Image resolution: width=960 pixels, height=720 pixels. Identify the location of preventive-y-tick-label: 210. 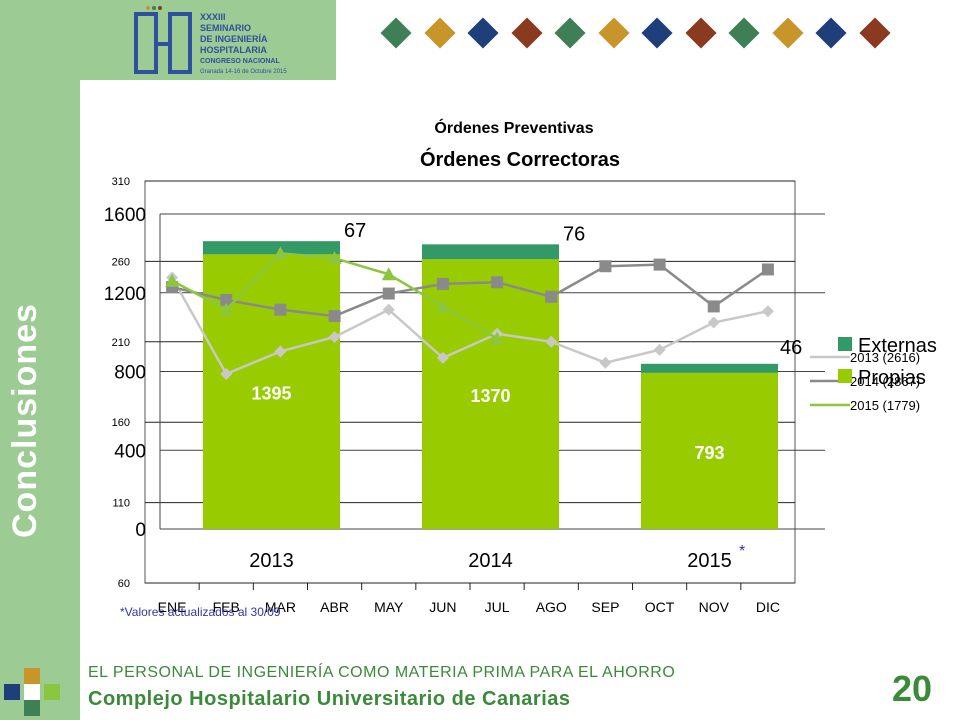
(121, 343).